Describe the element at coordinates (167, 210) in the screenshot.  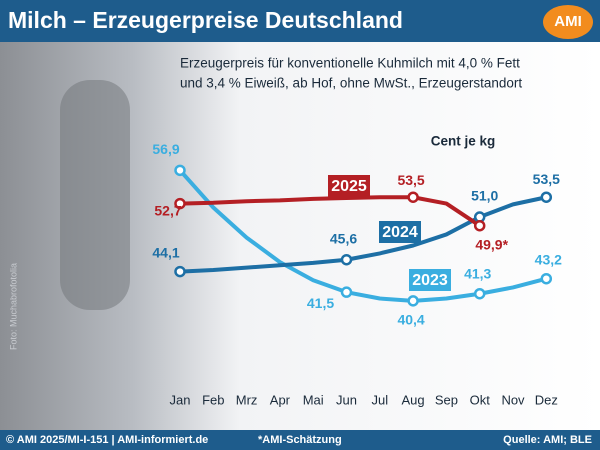
I see `data-label: 52,7` at that location.